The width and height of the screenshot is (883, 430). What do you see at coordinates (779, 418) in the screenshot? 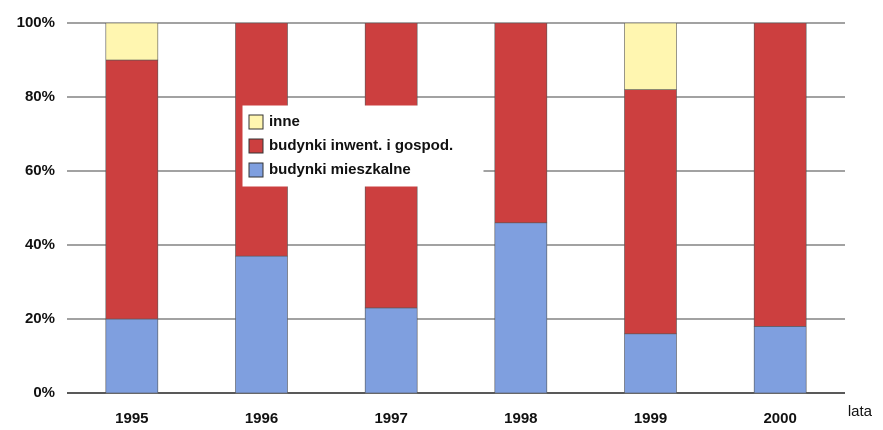
I see `x-tick-label: 2000` at bounding box center [779, 418].